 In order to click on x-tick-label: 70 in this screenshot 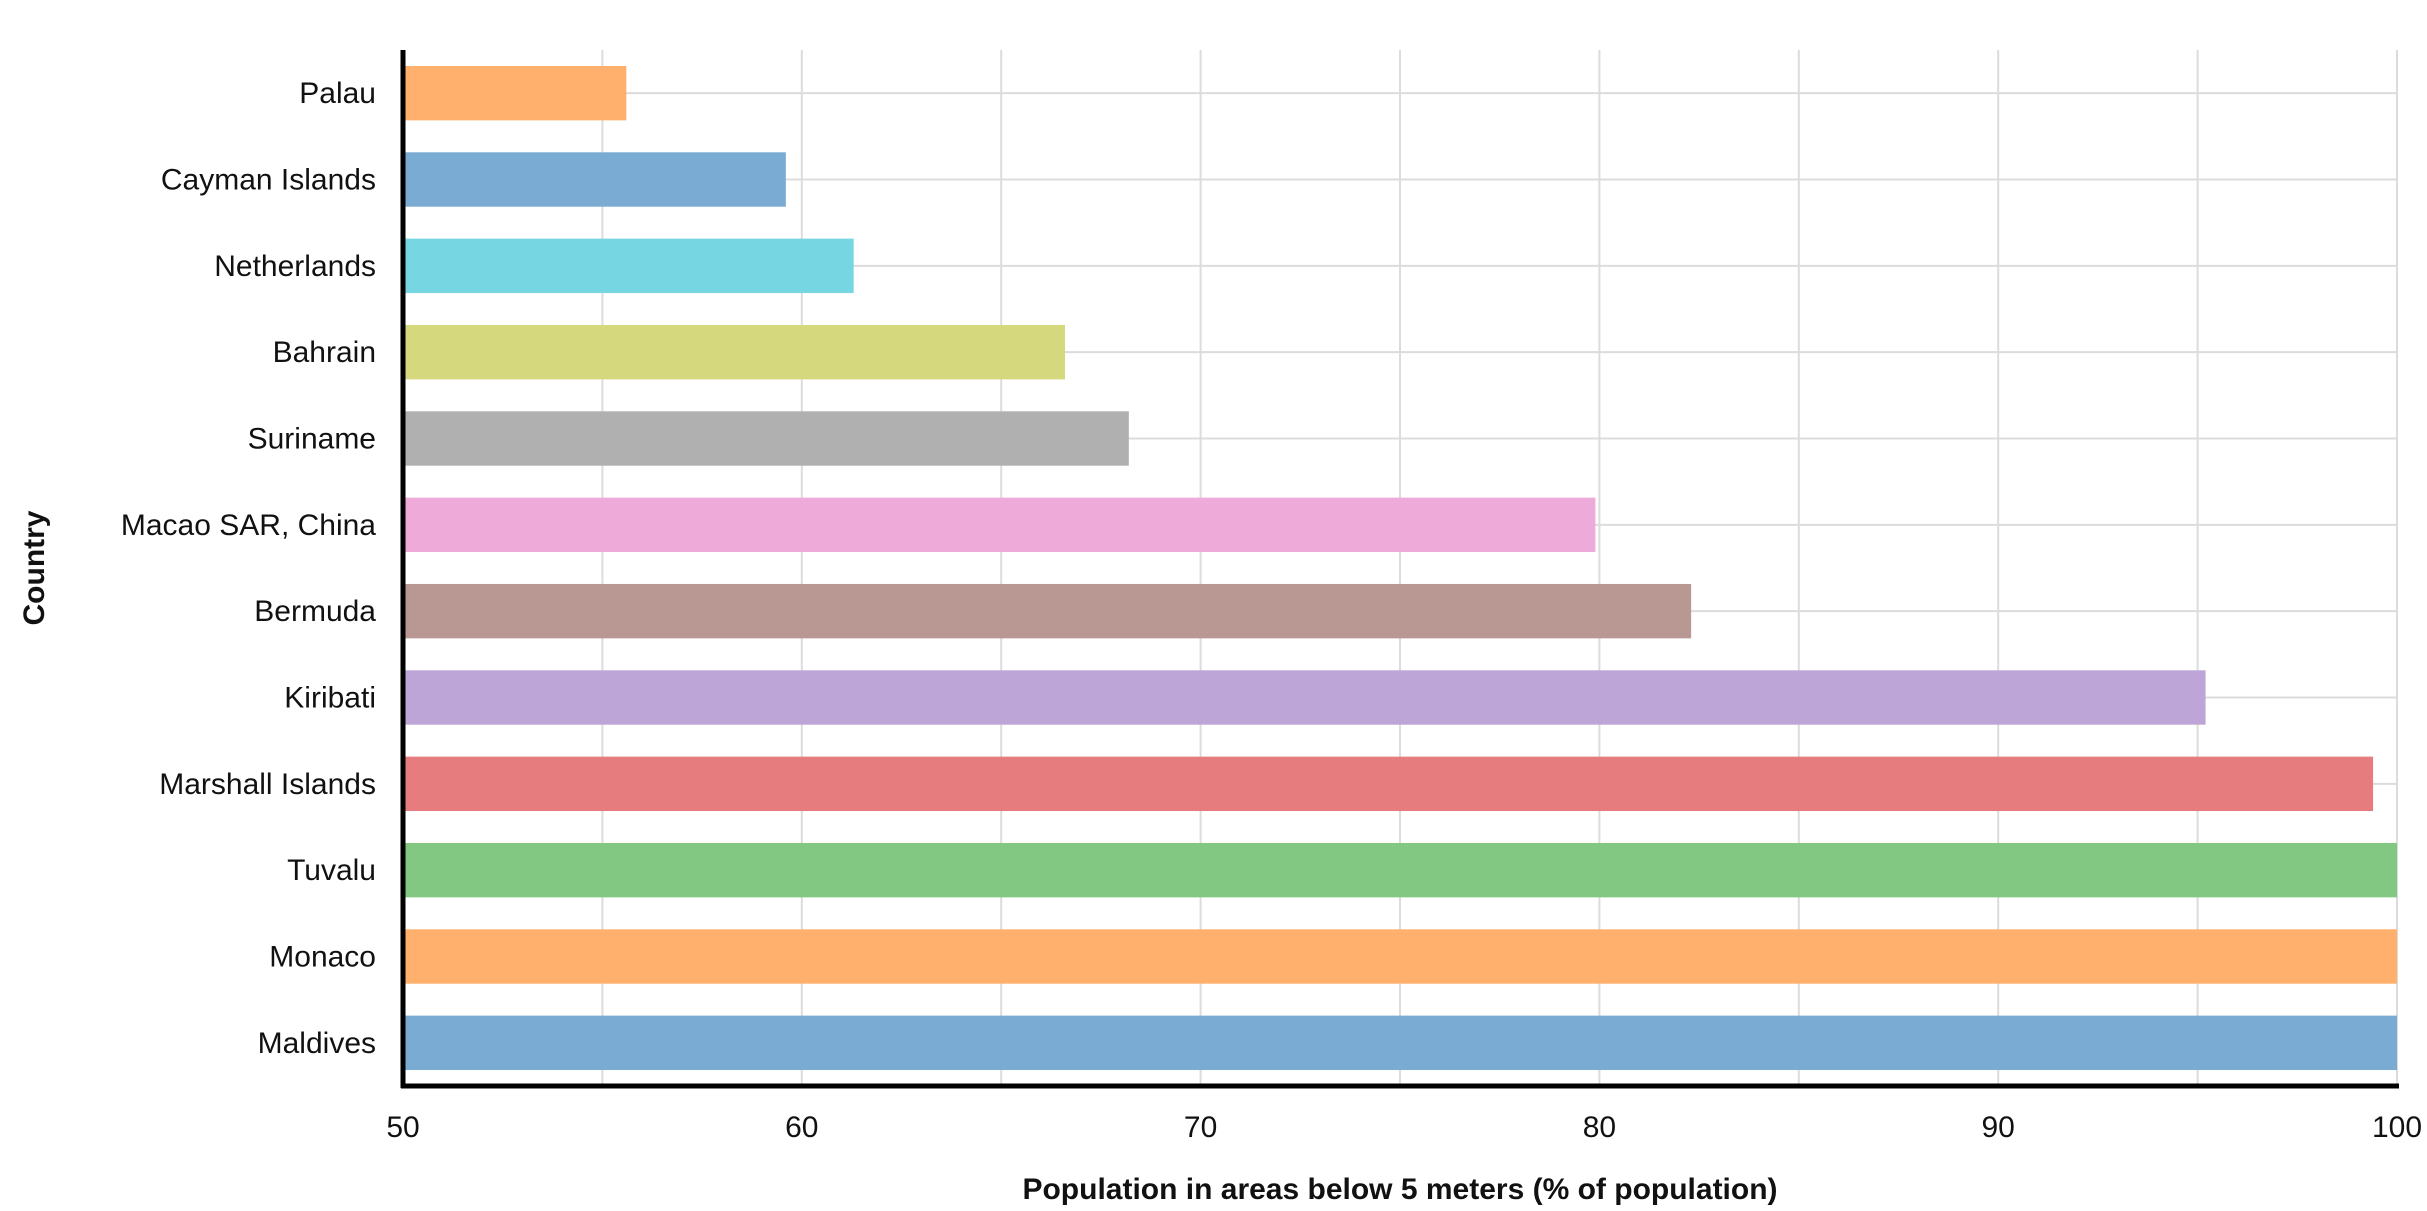, I will do `click(1200, 1127)`.